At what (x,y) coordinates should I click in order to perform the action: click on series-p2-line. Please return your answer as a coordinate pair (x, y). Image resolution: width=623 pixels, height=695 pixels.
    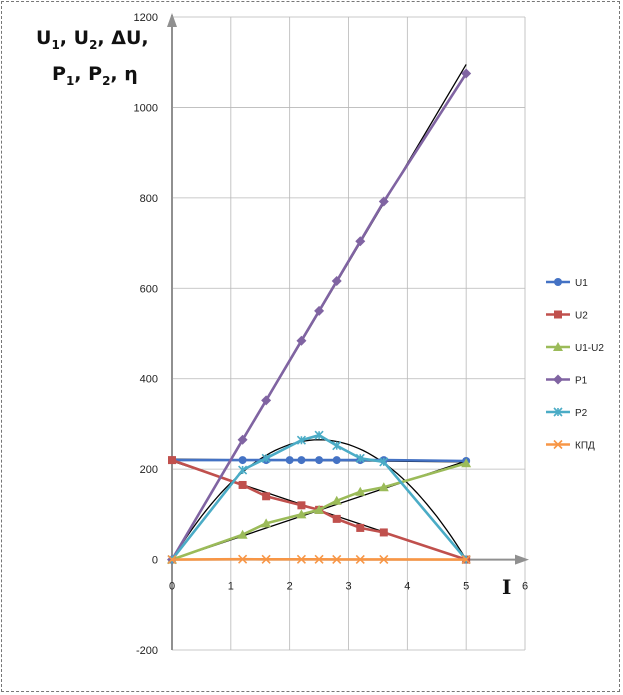
    Looking at the image, I should click on (319, 497).